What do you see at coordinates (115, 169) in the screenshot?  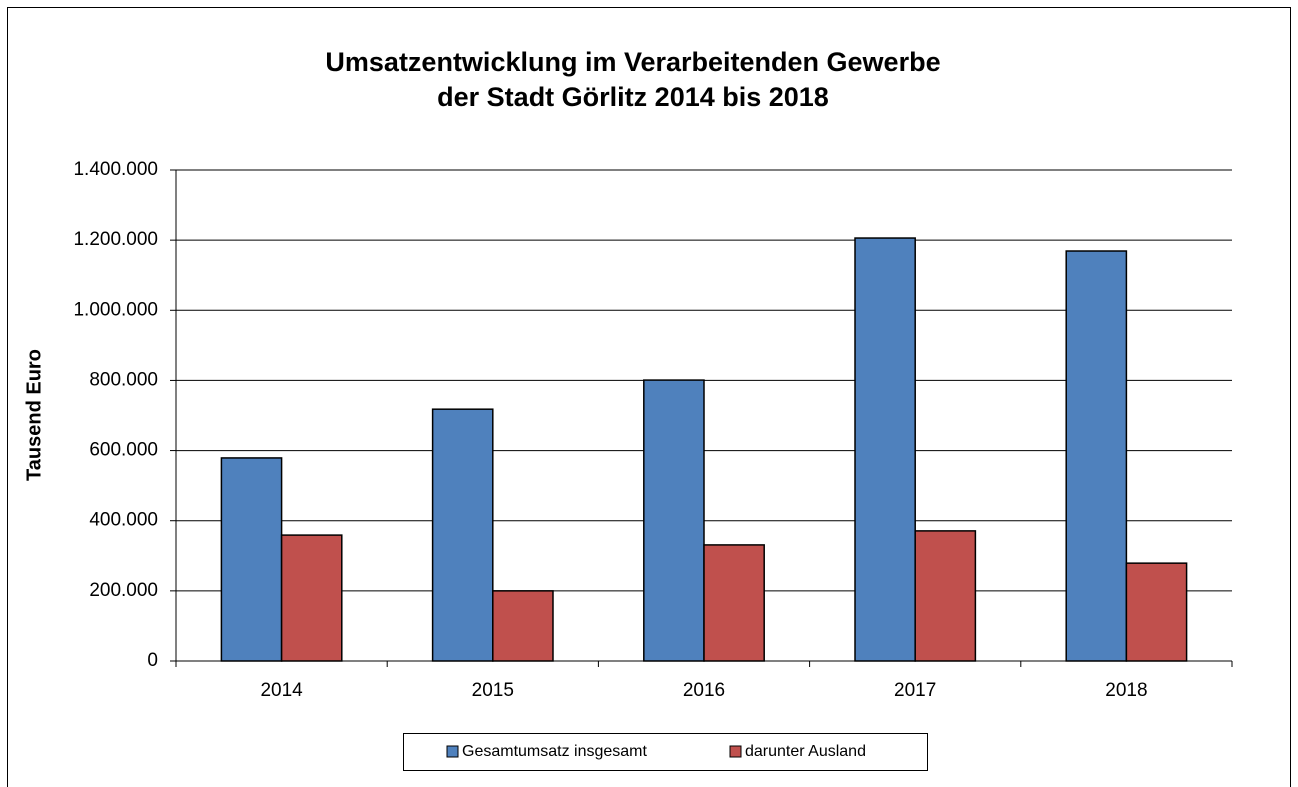 I see `y-tick-label: 1.400.000` at bounding box center [115, 169].